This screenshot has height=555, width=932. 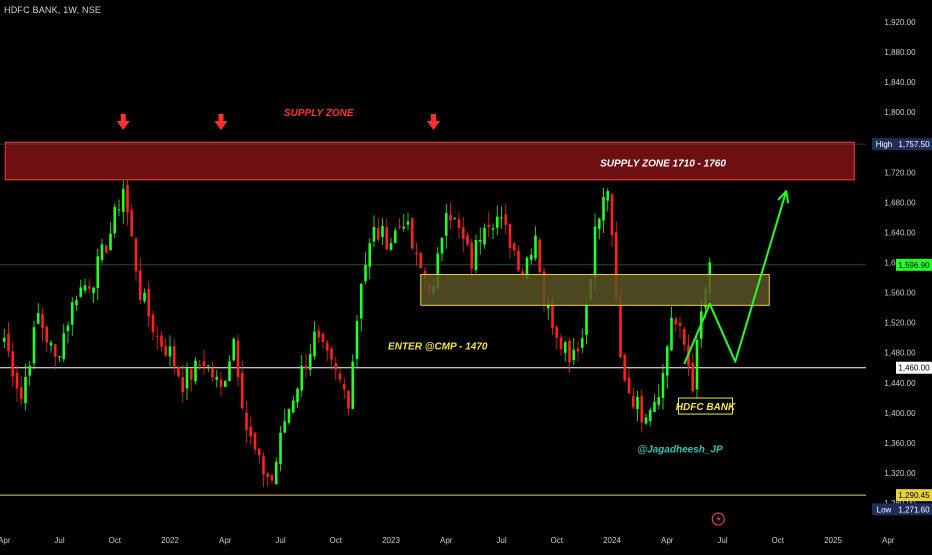 What do you see at coordinates (884, 509) in the screenshot?
I see `price-tag-text: Low` at bounding box center [884, 509].